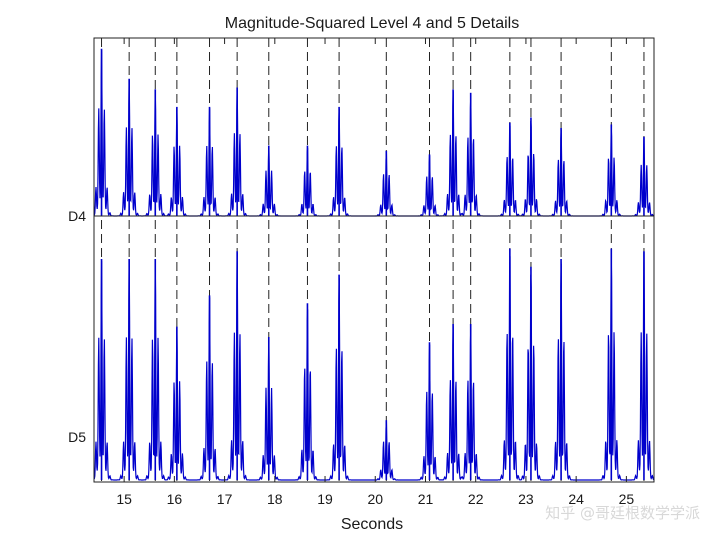  I want to click on watermark-text: 知乎 @哥廷根数学学派, so click(622, 513).